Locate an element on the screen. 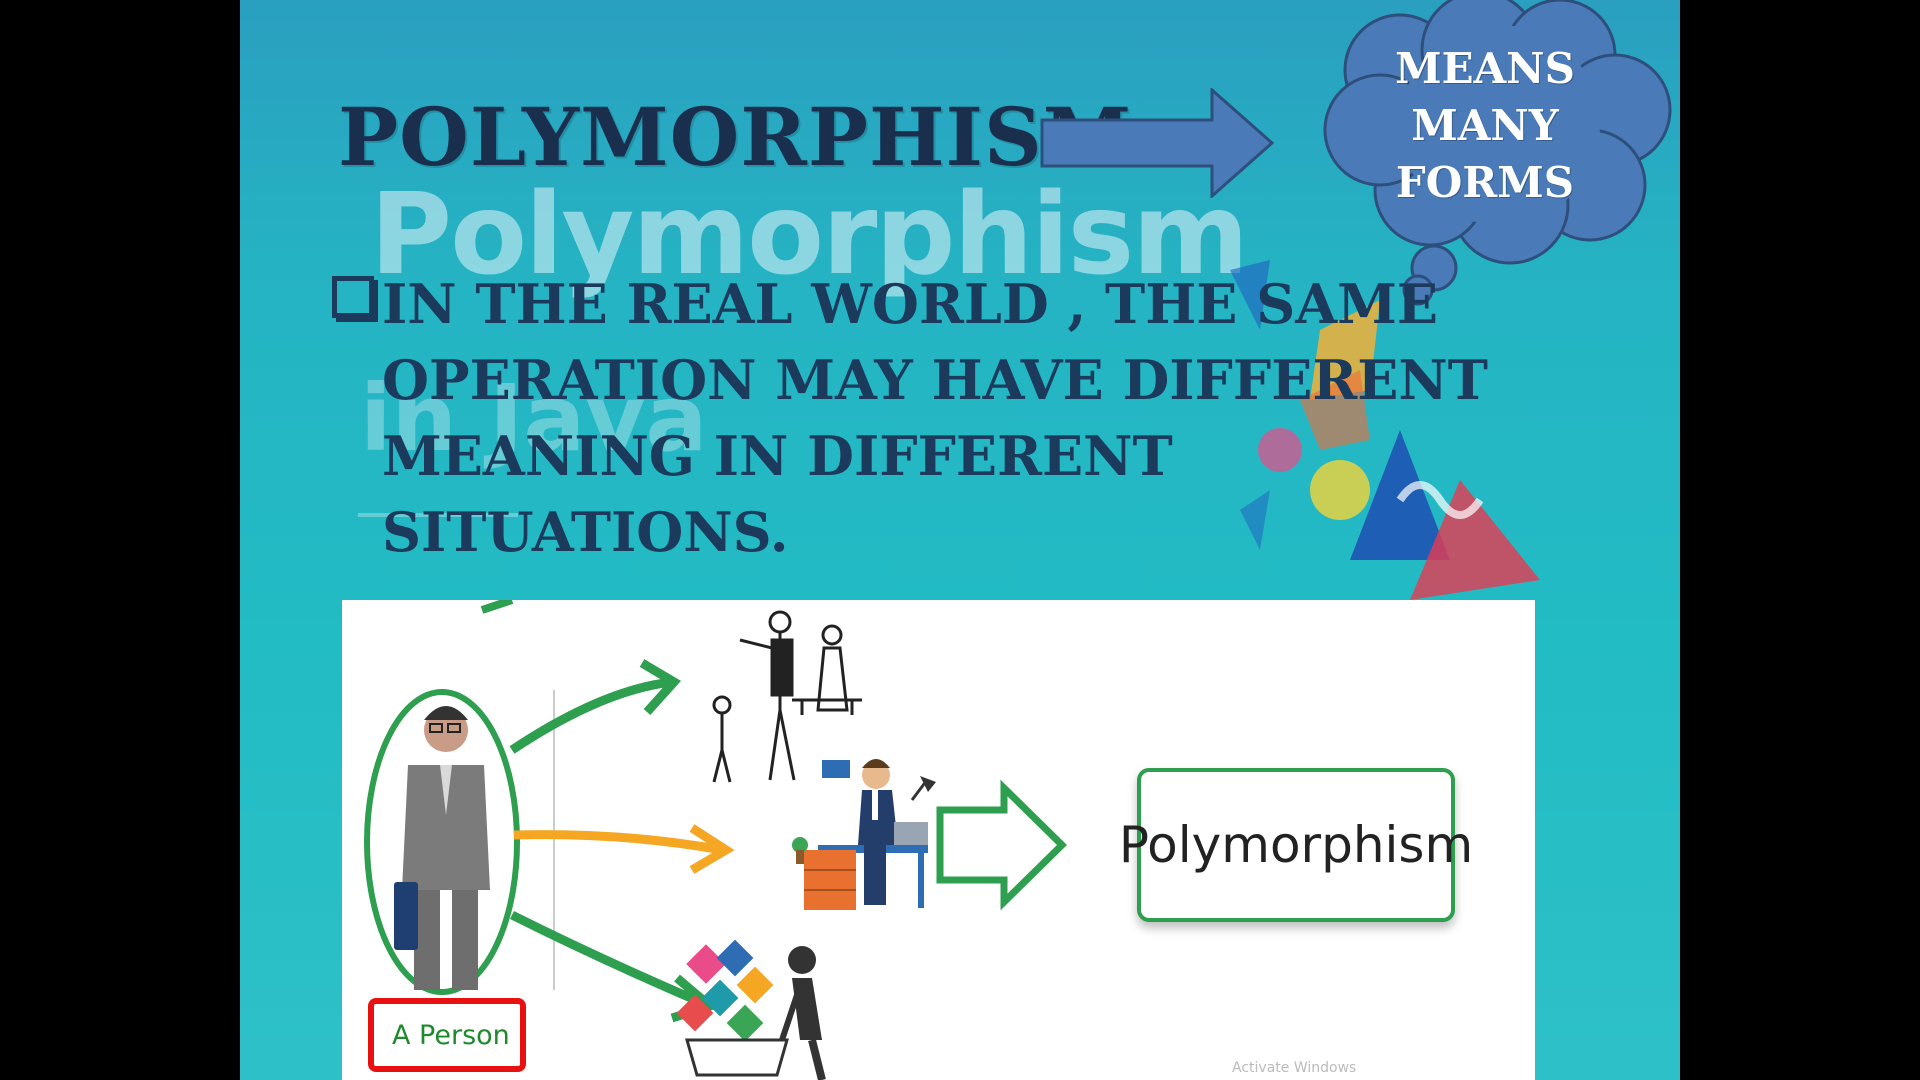  cloud-line-many: MANY is located at coordinates (1485, 125).